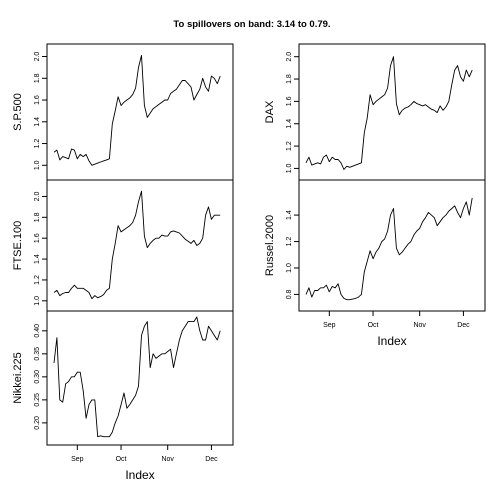  I want to click on y-axis-label-0-0: S.P.500, so click(18, 112).